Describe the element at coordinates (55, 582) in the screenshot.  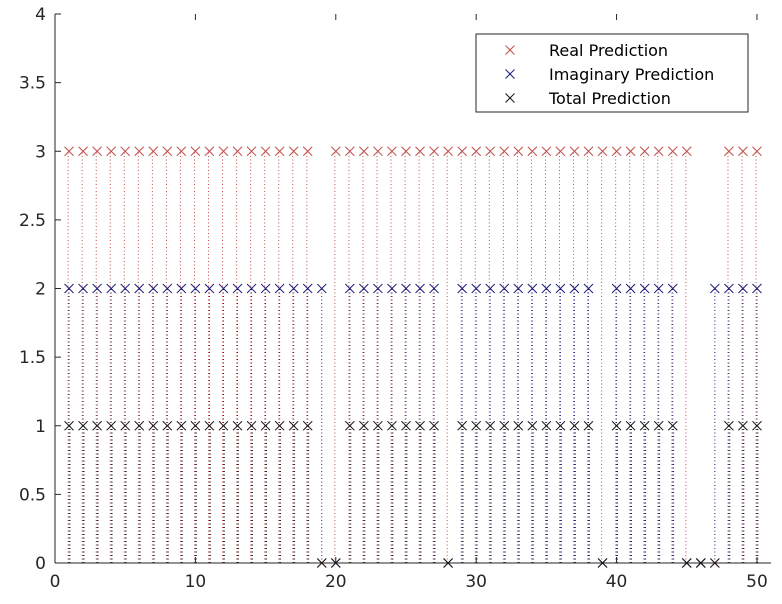
I see `x-tick-label: 0` at that location.